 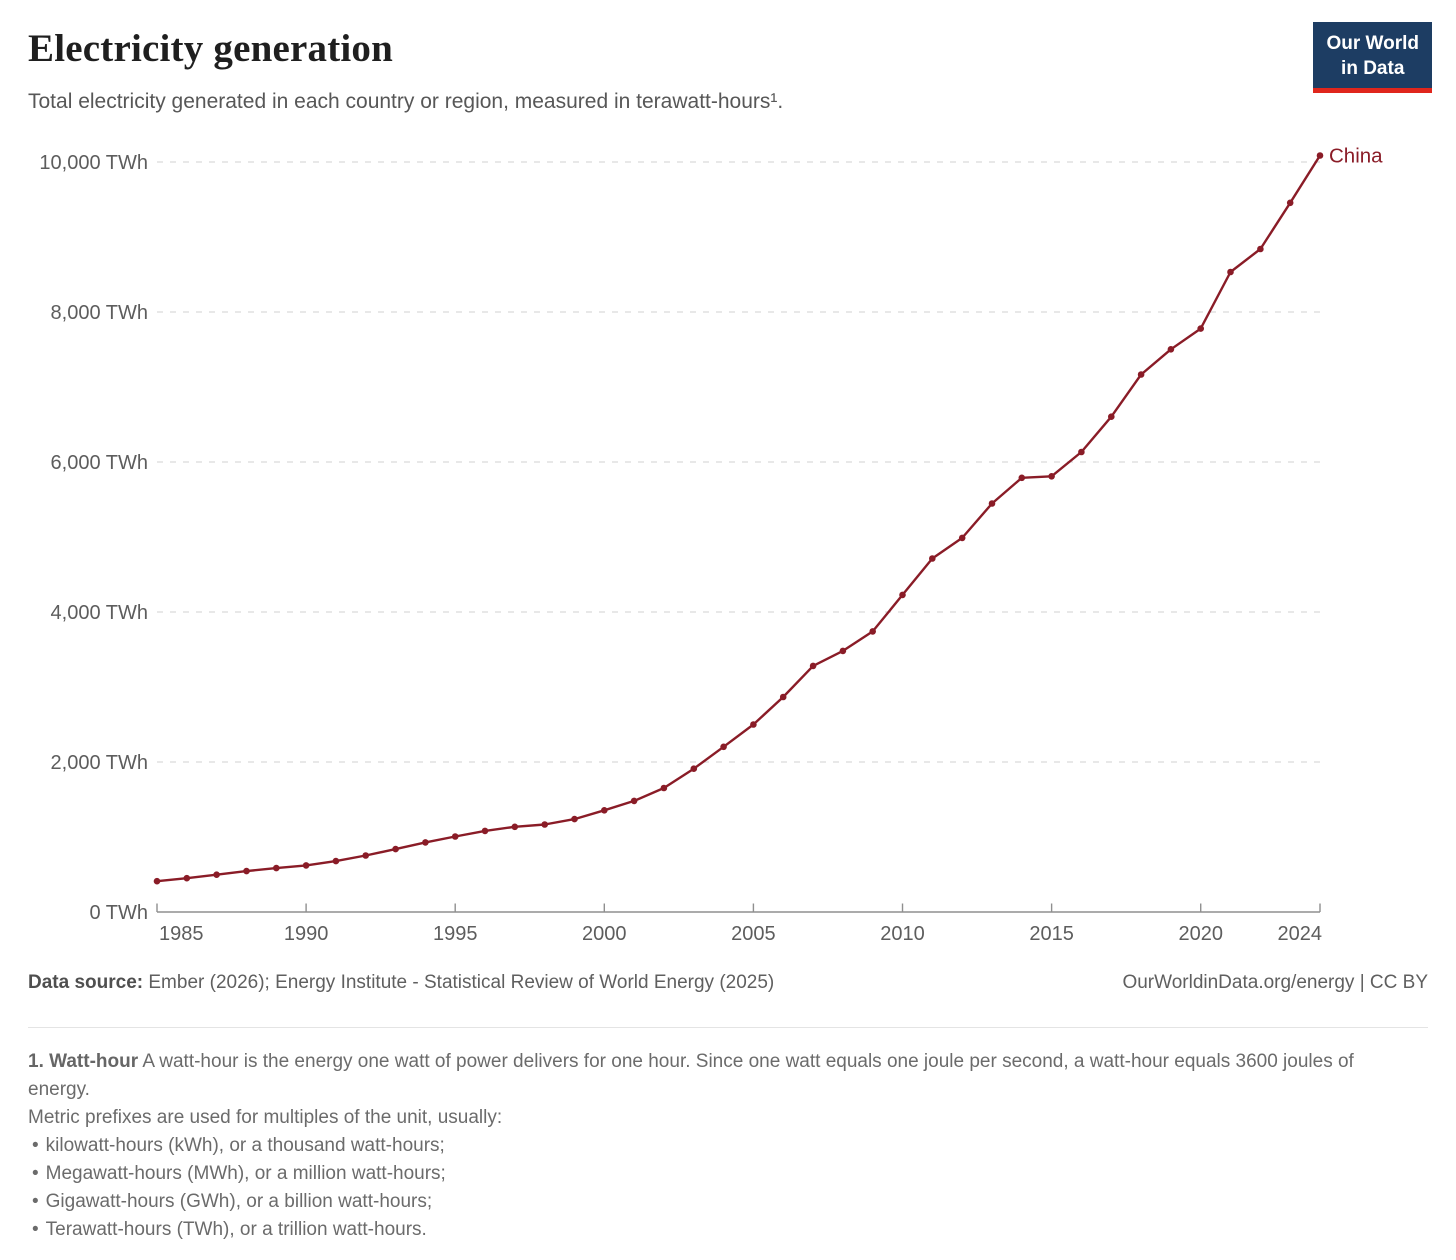 I want to click on footnote-ref-label: 1. Watt-hour, so click(x=83, y=1061).